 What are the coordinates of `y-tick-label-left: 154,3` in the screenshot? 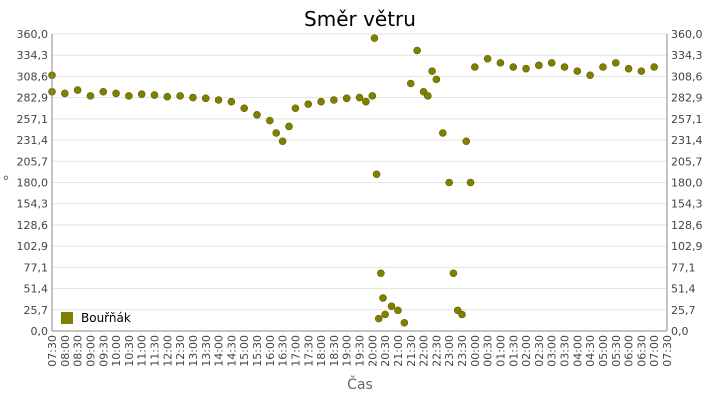 It's located at (33, 204).